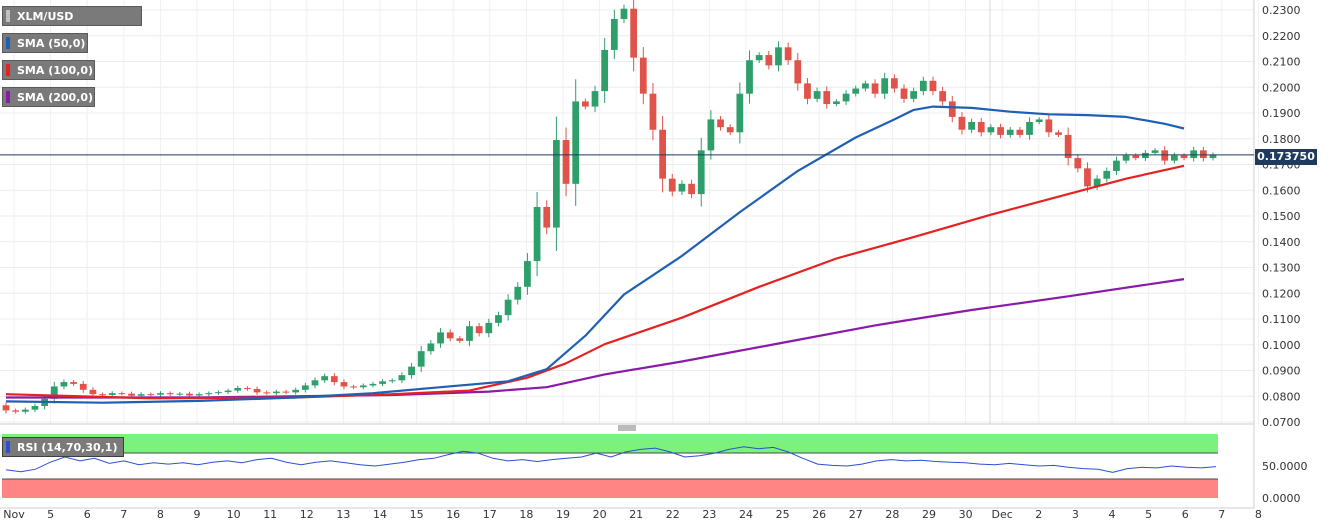 This screenshot has width=1331, height=526. Describe the element at coordinates (63, 447) in the screenshot. I see `rsi-legend: RSI (14,70,30,1)` at that location.